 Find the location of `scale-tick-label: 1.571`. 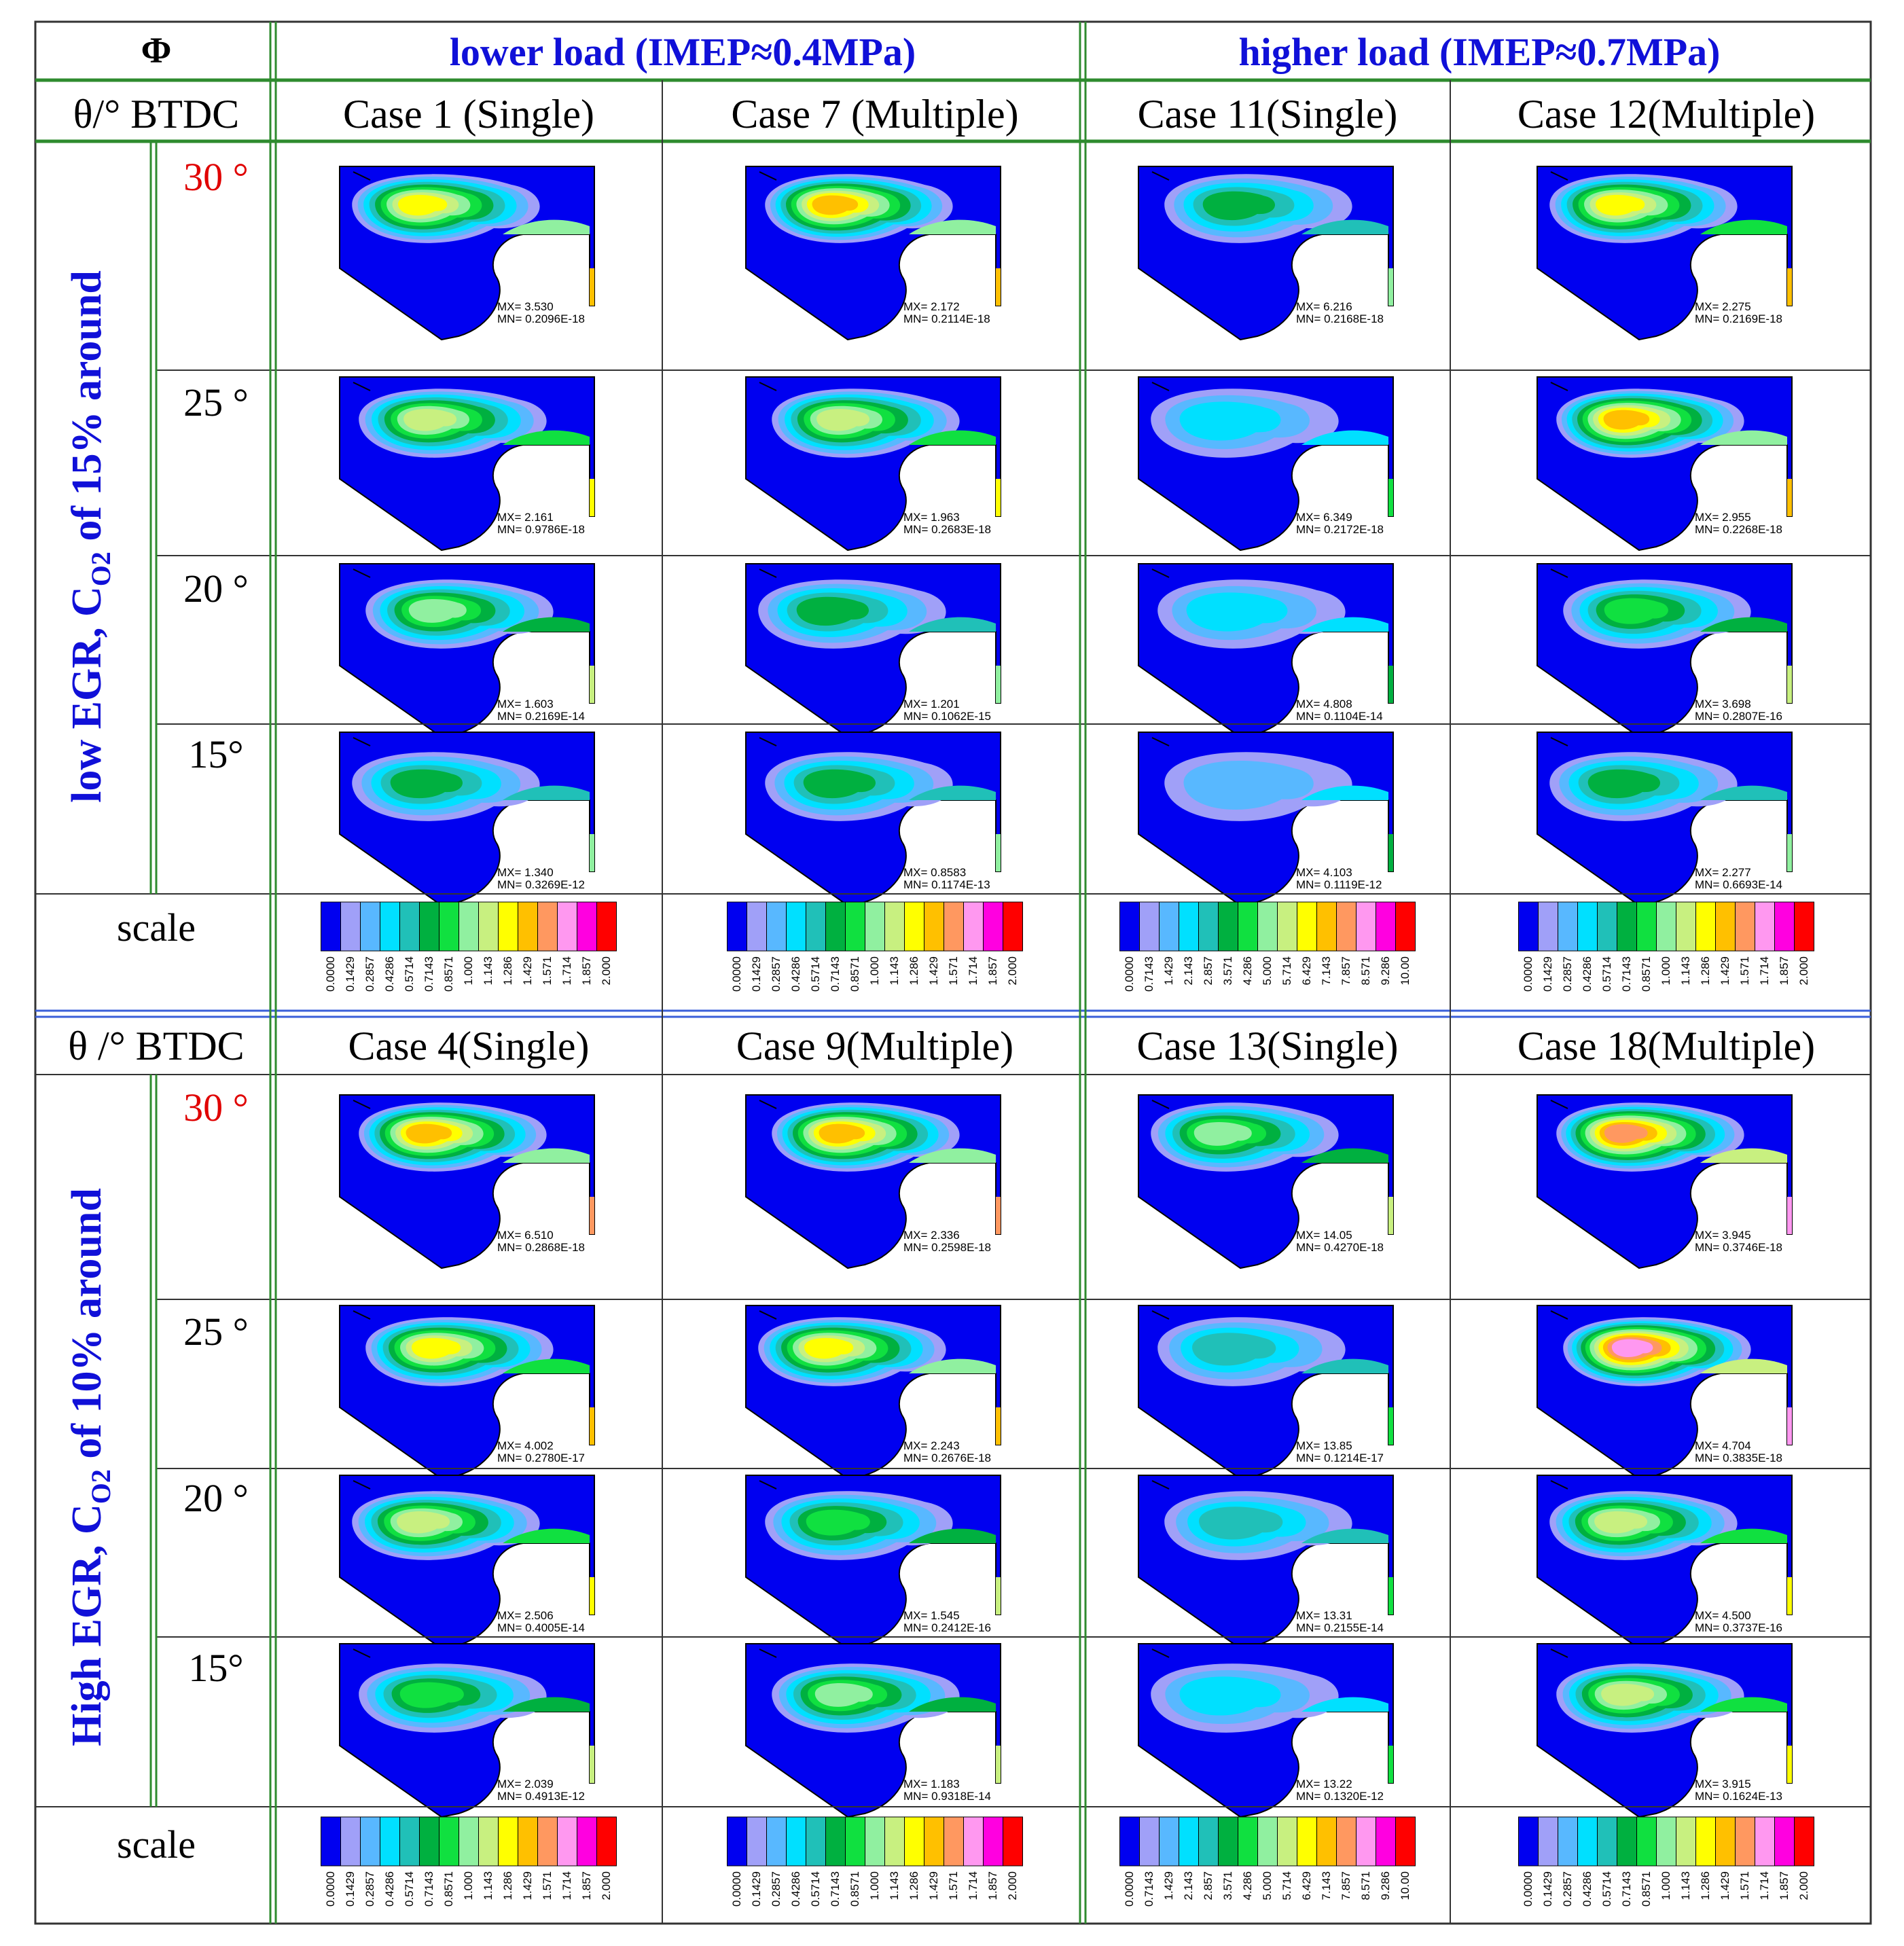

scale-tick-label: 1.571 is located at coordinates (954, 971).